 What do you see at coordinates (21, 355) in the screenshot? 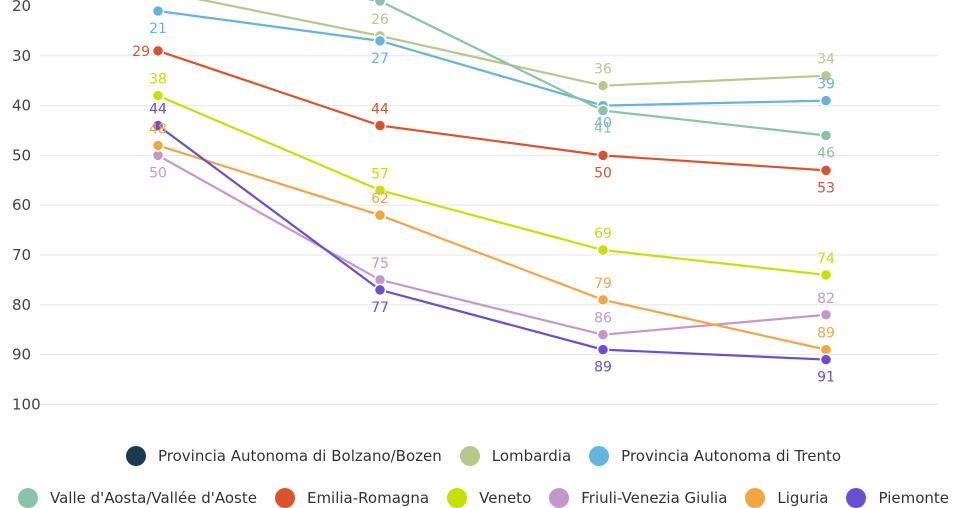
I see `y-tick-label: 90` at bounding box center [21, 355].